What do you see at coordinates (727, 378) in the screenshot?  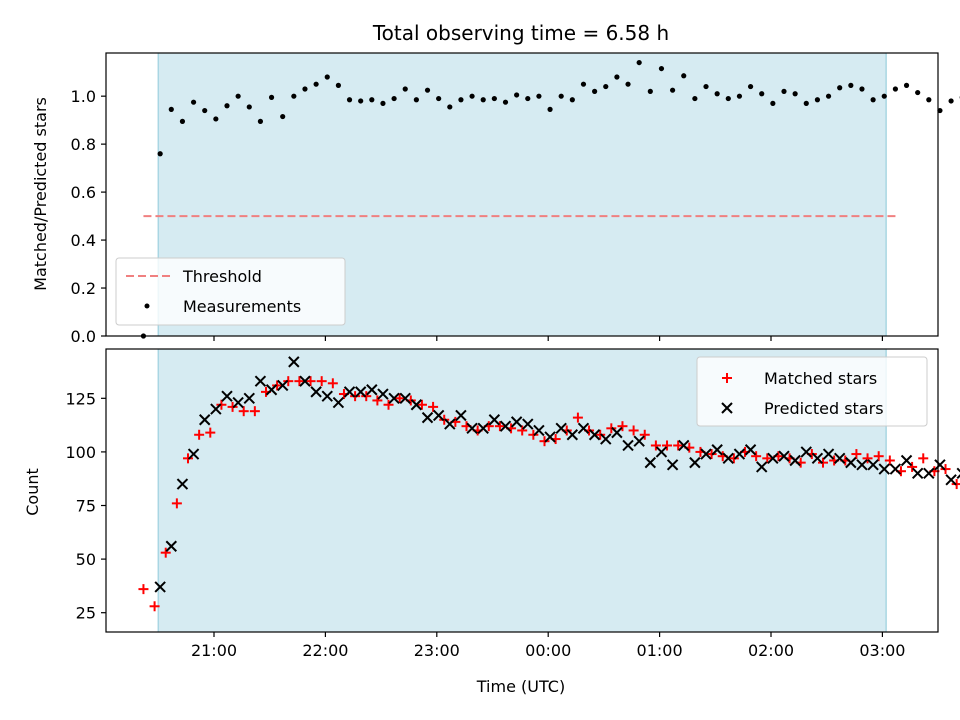 I see `legend-matched-swatch` at bounding box center [727, 378].